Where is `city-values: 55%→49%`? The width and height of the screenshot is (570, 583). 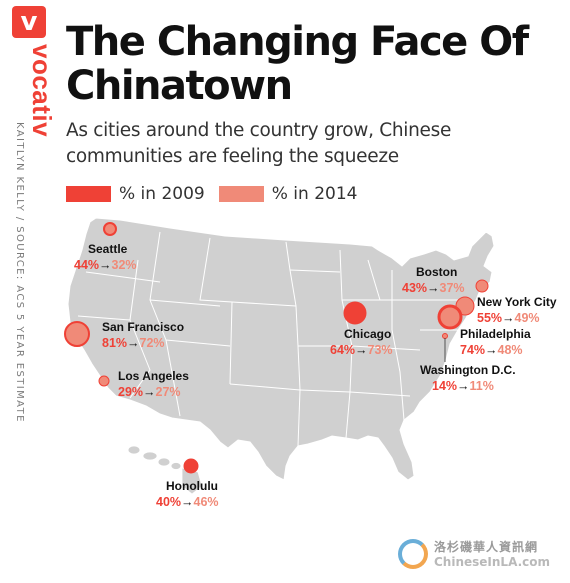 city-values: 55%→49% is located at coordinates (508, 318).